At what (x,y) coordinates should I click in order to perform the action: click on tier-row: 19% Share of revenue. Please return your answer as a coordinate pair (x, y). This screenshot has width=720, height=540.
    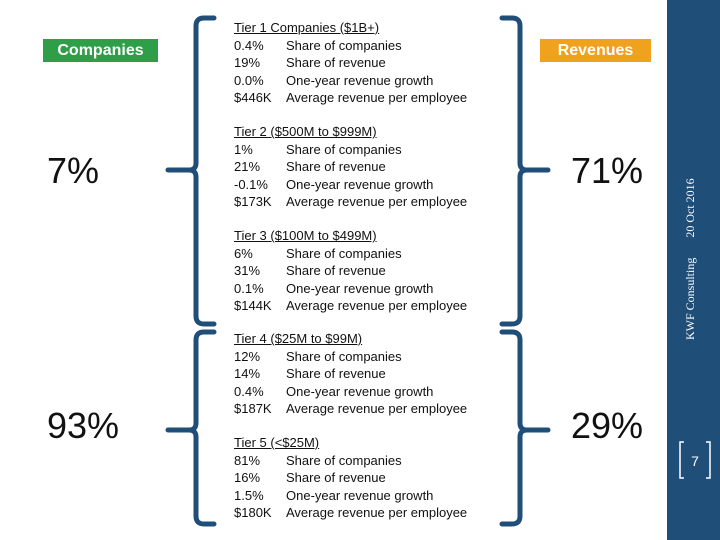
    Looking at the image, I should click on (364, 62).